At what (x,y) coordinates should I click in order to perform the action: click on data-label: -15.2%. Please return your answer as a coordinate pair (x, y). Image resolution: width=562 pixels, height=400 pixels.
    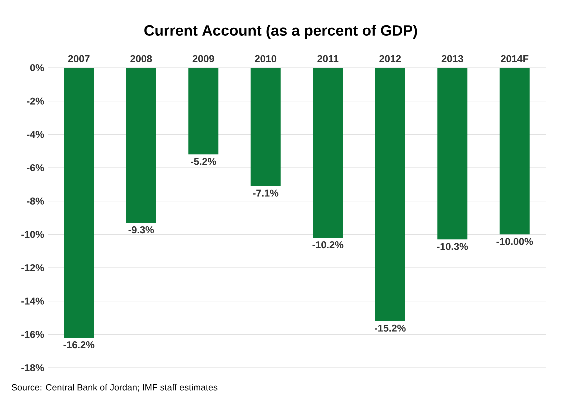
    Looking at the image, I should click on (390, 328).